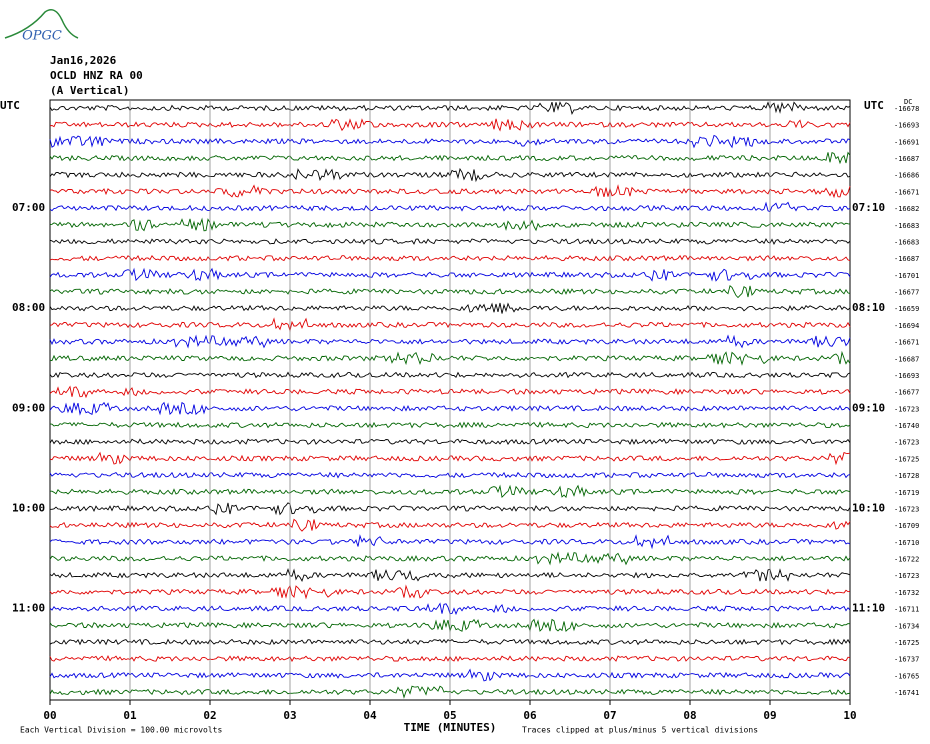  Describe the element at coordinates (209, 715) in the screenshot. I see `x-tick-label: 02` at that location.